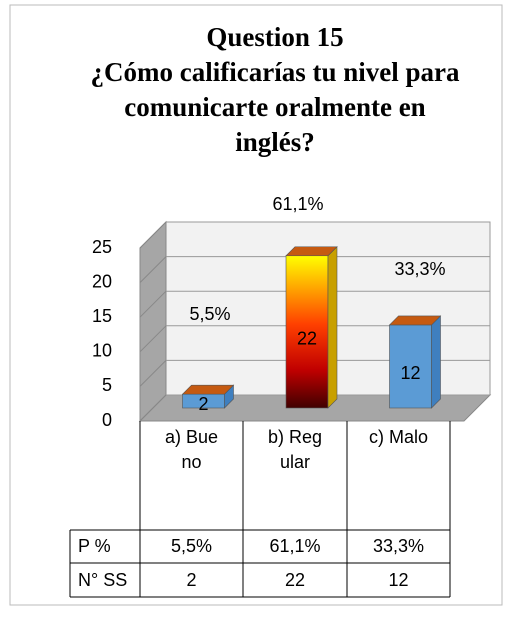 The height and width of the screenshot is (619, 520). Describe the element at coordinates (102, 247) in the screenshot. I see `y-tick-label: 25` at that location.